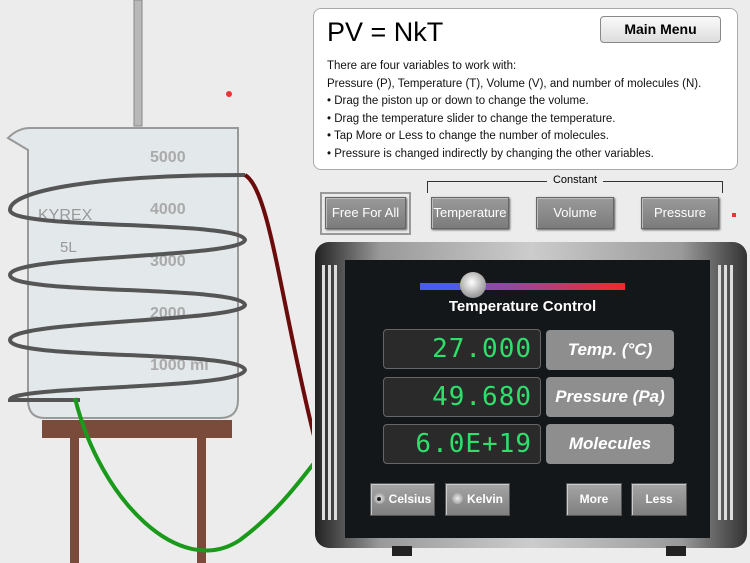 The height and width of the screenshot is (563, 750). Describe the element at coordinates (457, 498) in the screenshot. I see `radio-unselected-icon` at that location.